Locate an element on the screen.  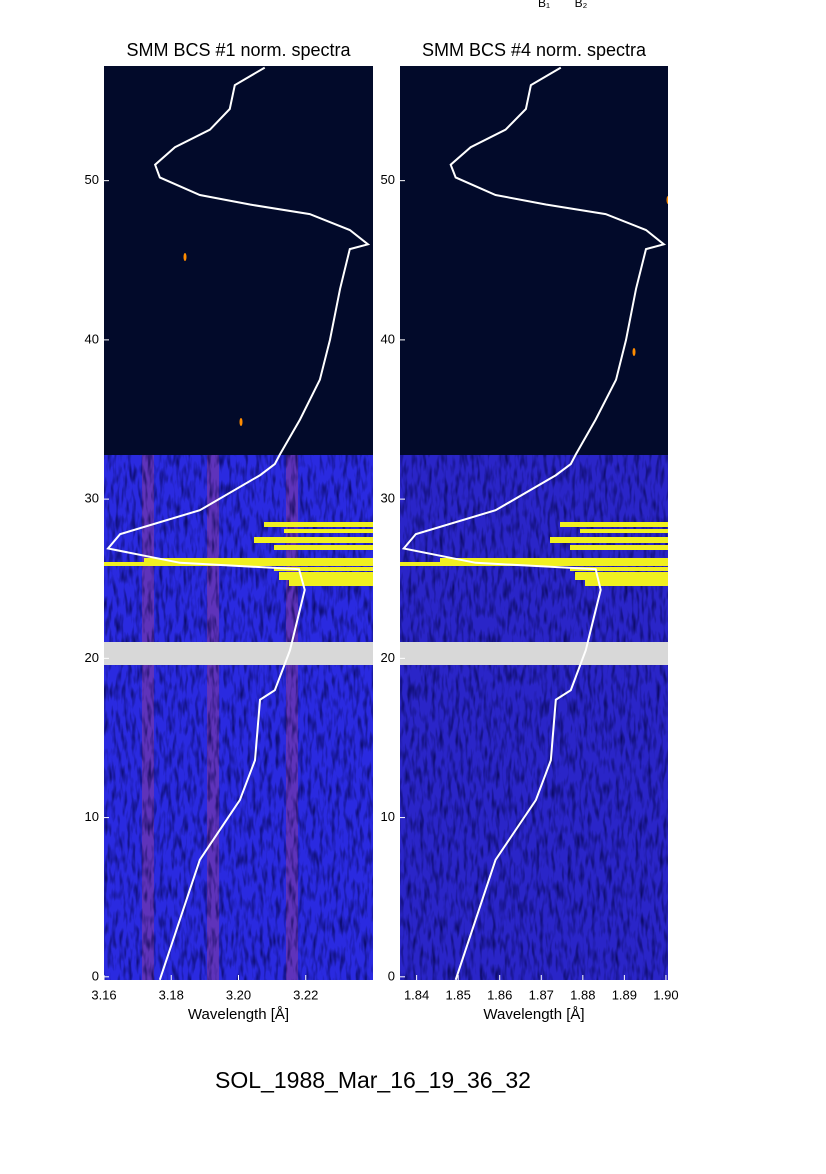
x-tick-label: 3.22 is located at coordinates (305, 994).